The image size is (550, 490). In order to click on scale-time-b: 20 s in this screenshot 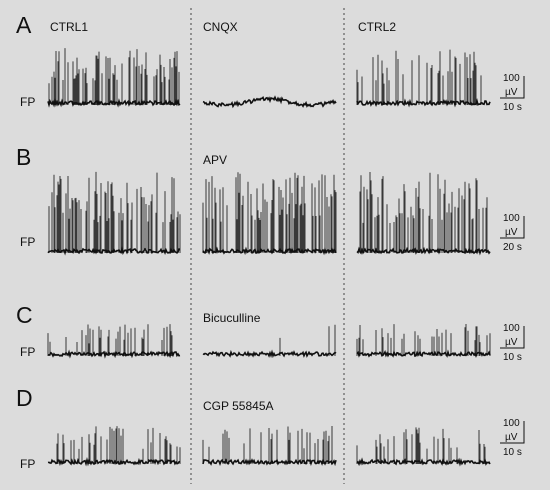, I will do `click(512, 247)`.